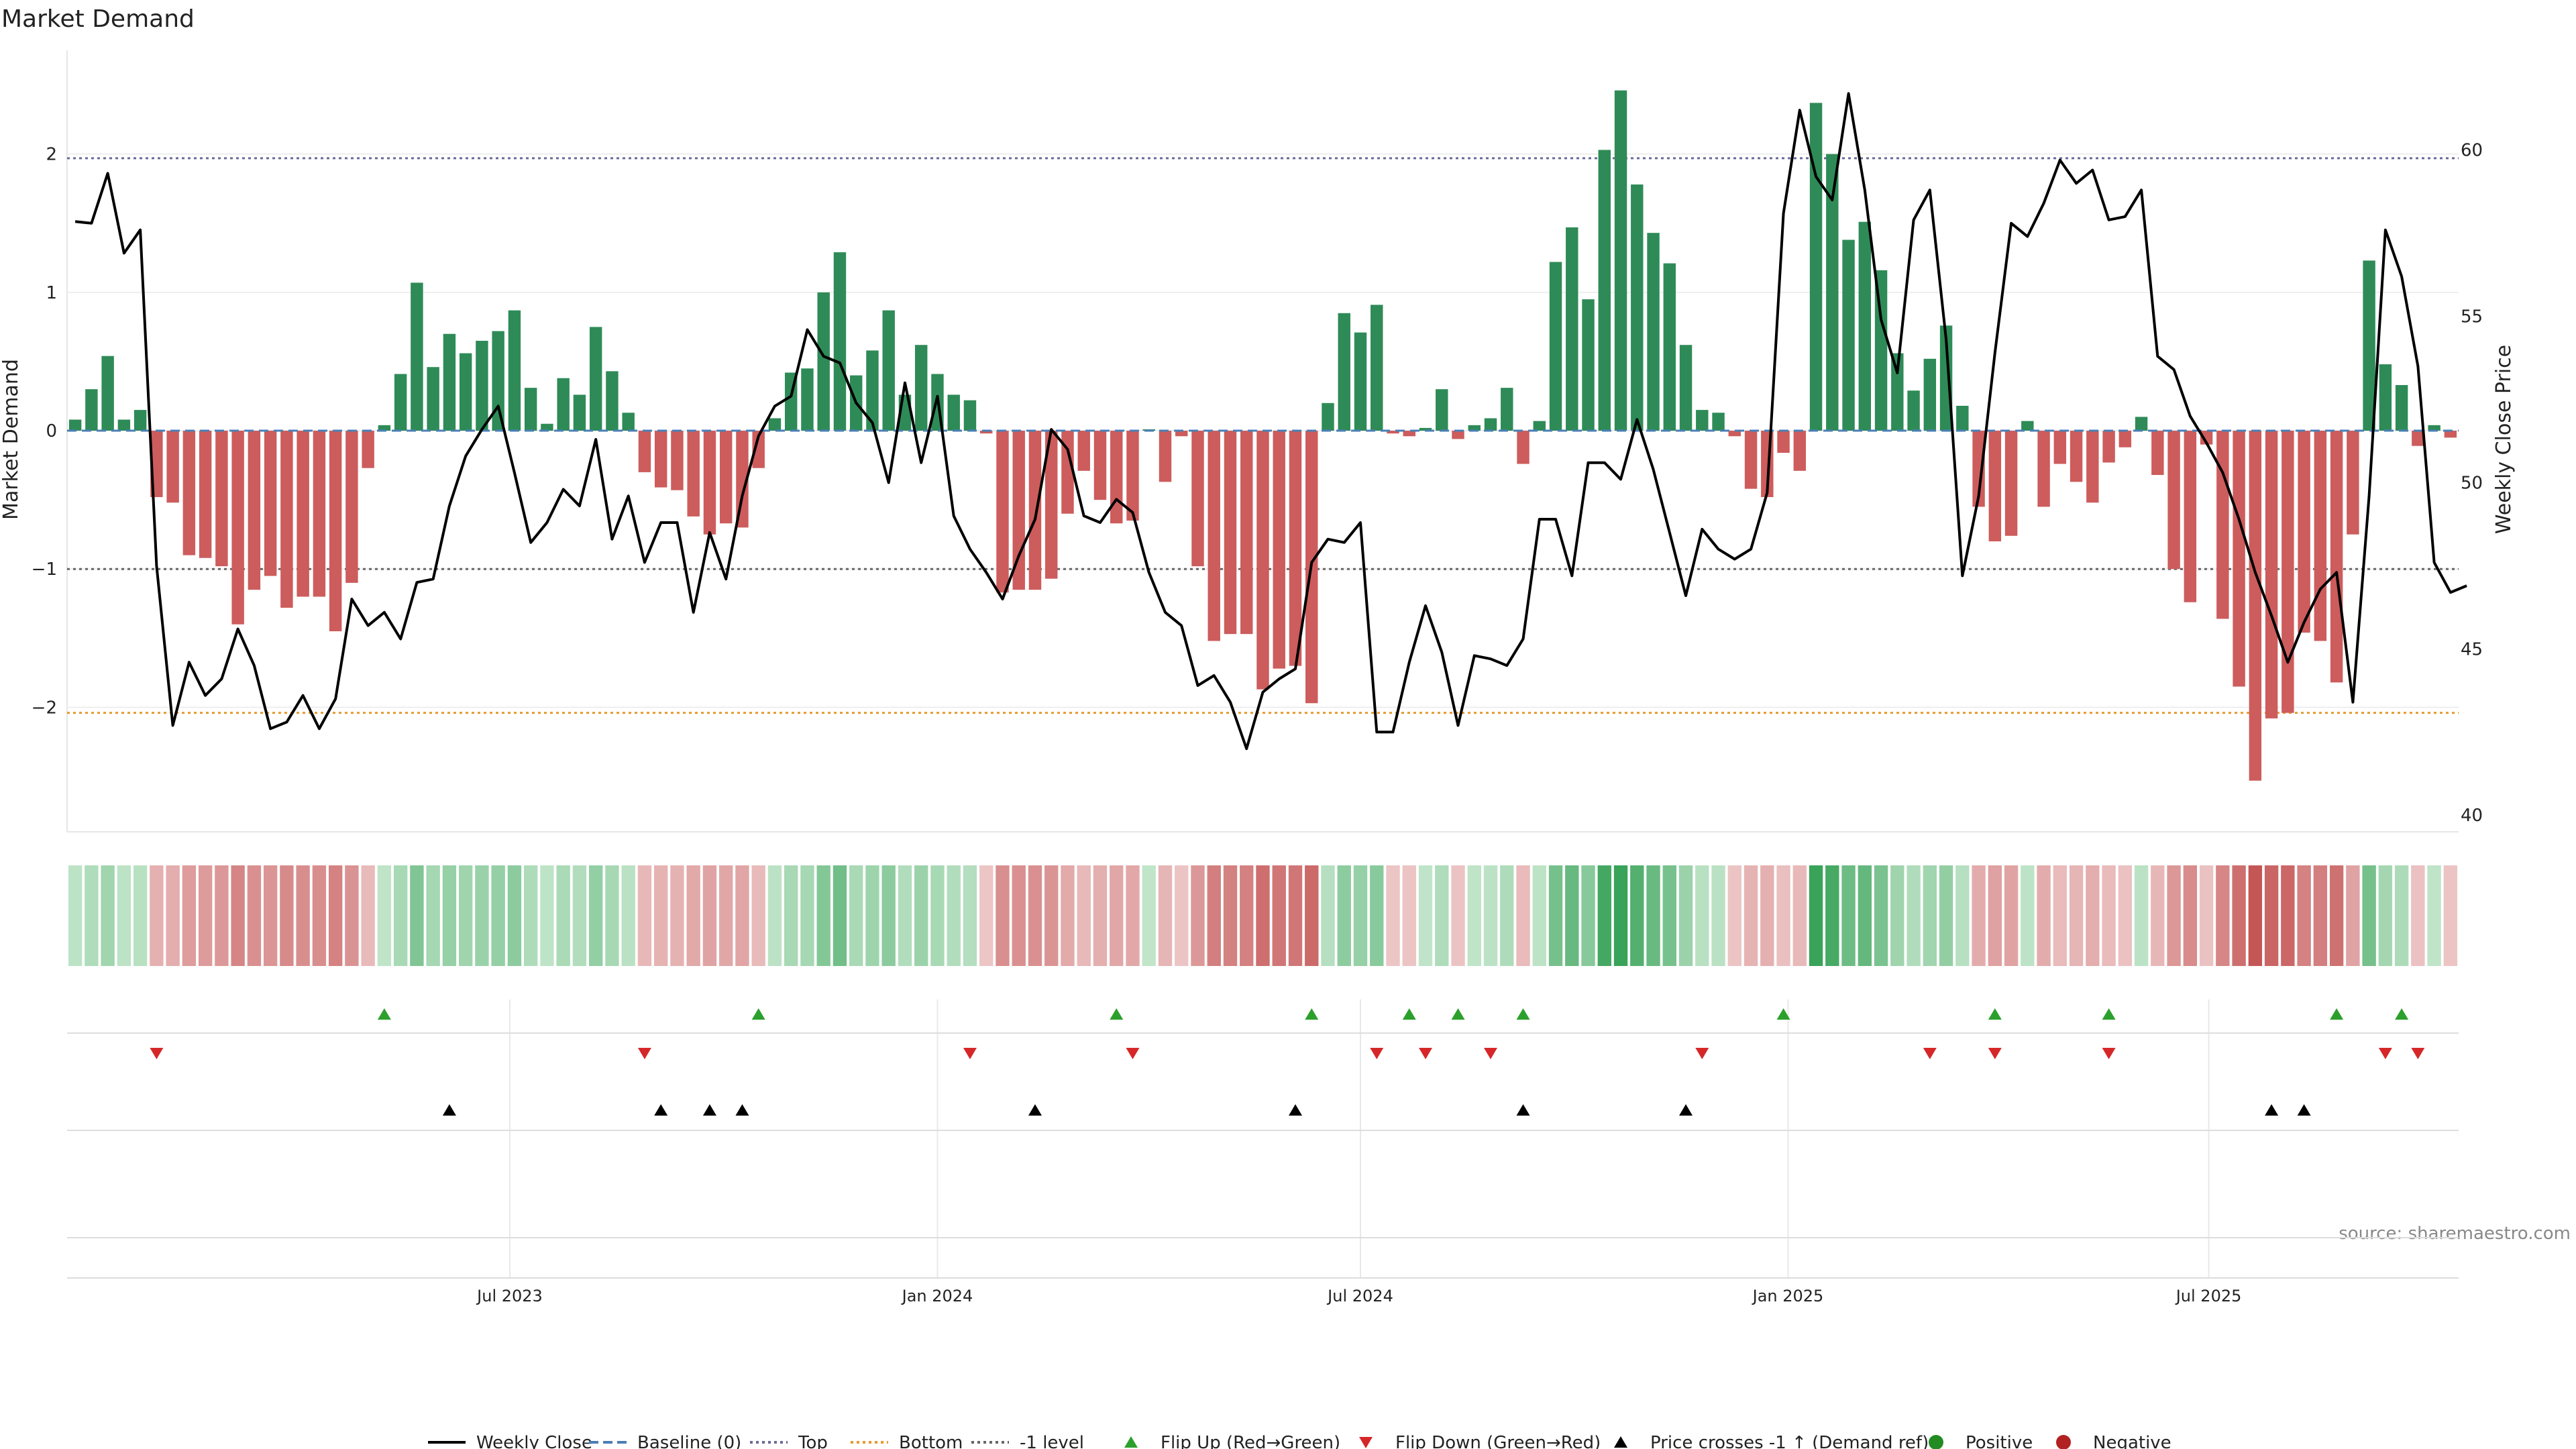 The width and height of the screenshot is (2576, 1449). I want to click on legend-label: Flip Down (Green→Red), so click(1498, 1441).